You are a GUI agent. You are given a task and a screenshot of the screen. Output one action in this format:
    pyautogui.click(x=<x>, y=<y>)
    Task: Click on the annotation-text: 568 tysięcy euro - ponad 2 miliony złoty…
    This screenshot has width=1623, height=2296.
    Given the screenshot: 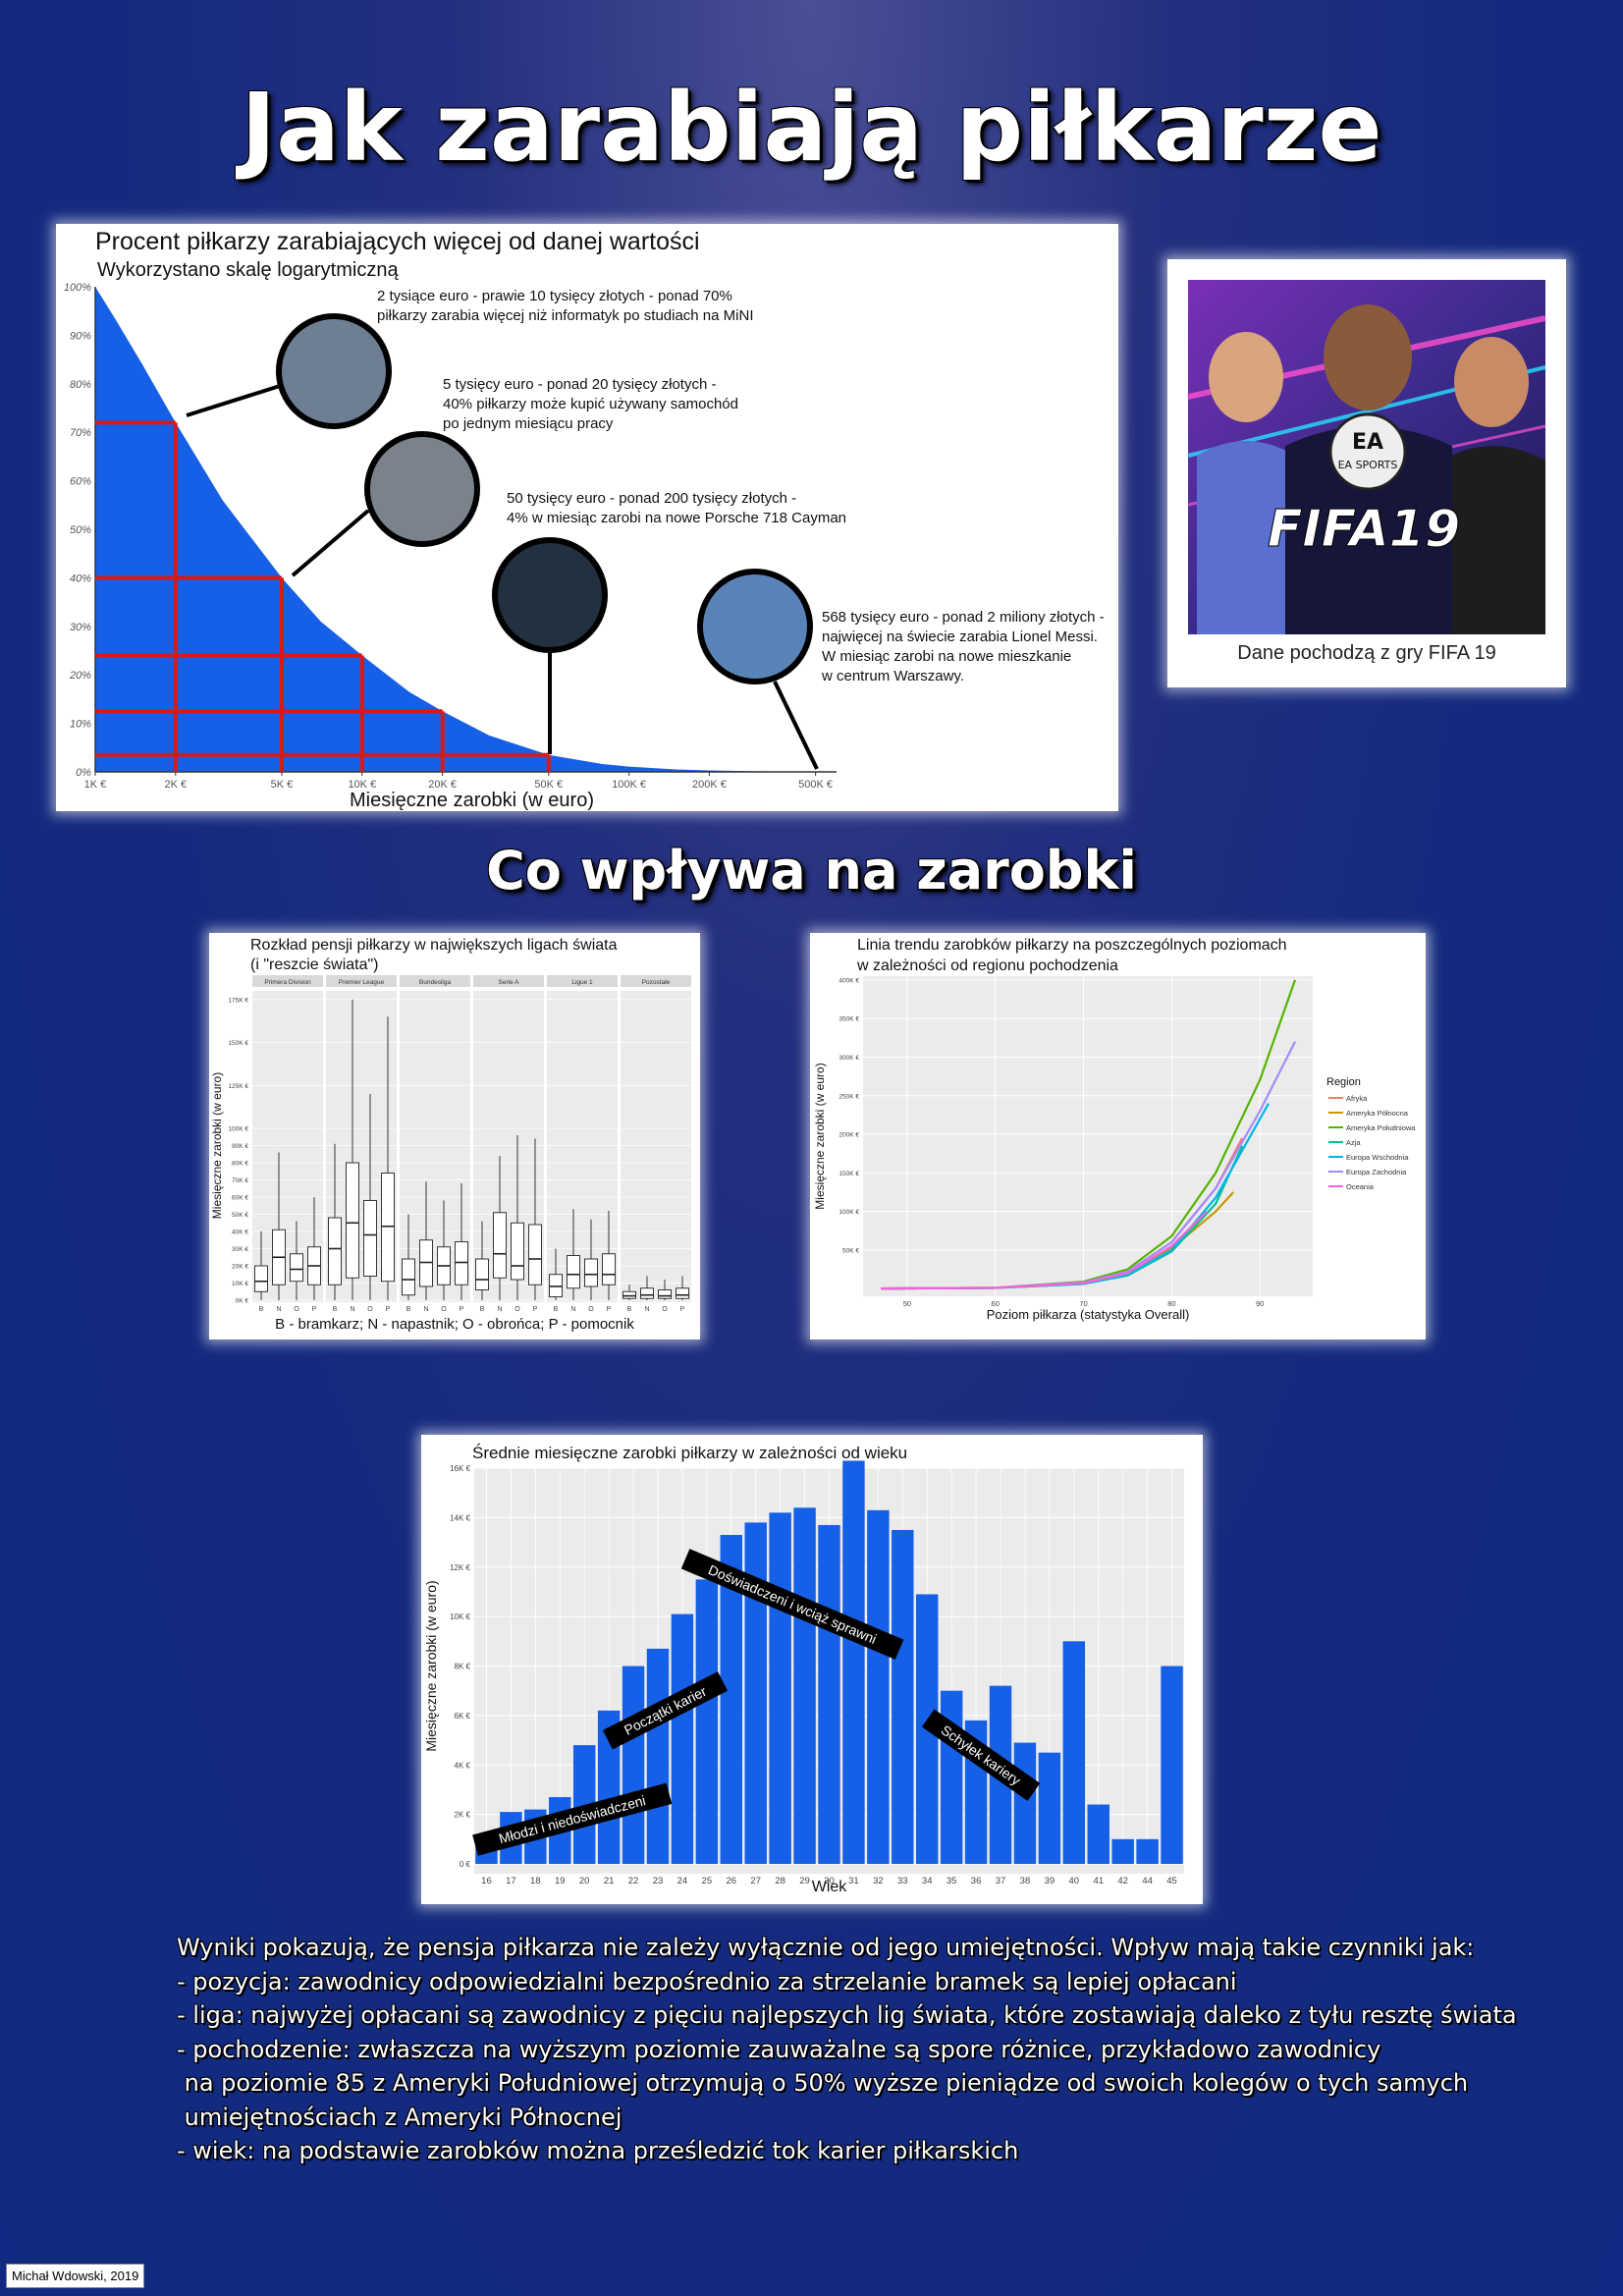 What is the action you would take?
    pyautogui.click(x=963, y=617)
    